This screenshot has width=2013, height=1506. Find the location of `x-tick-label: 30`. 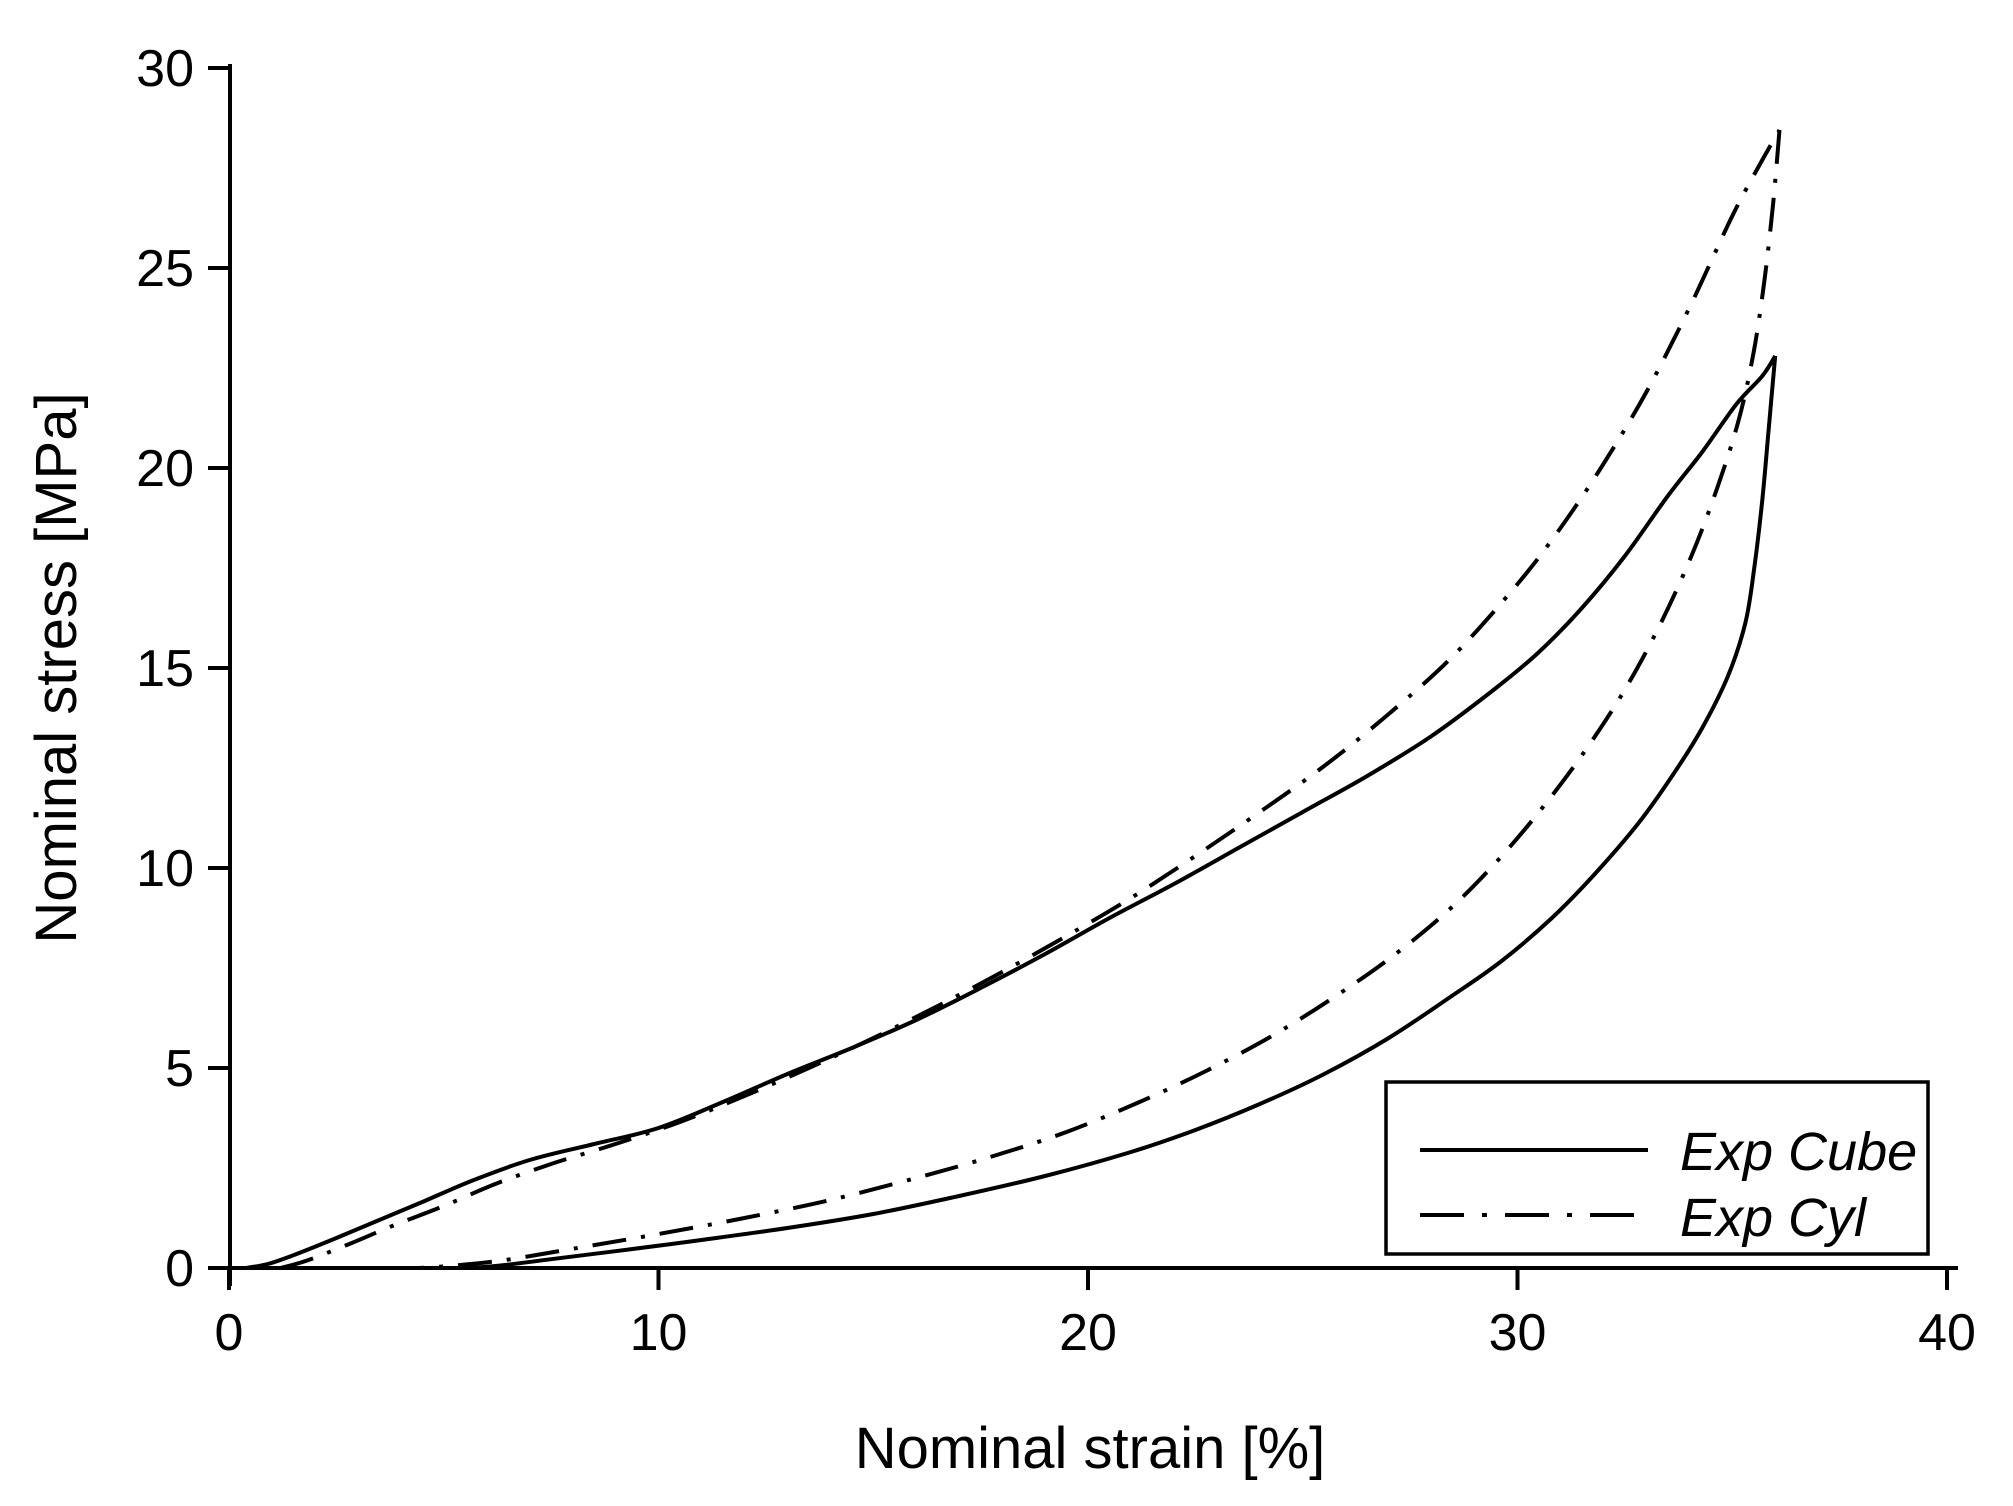

x-tick-label: 30 is located at coordinates (1518, 1333).